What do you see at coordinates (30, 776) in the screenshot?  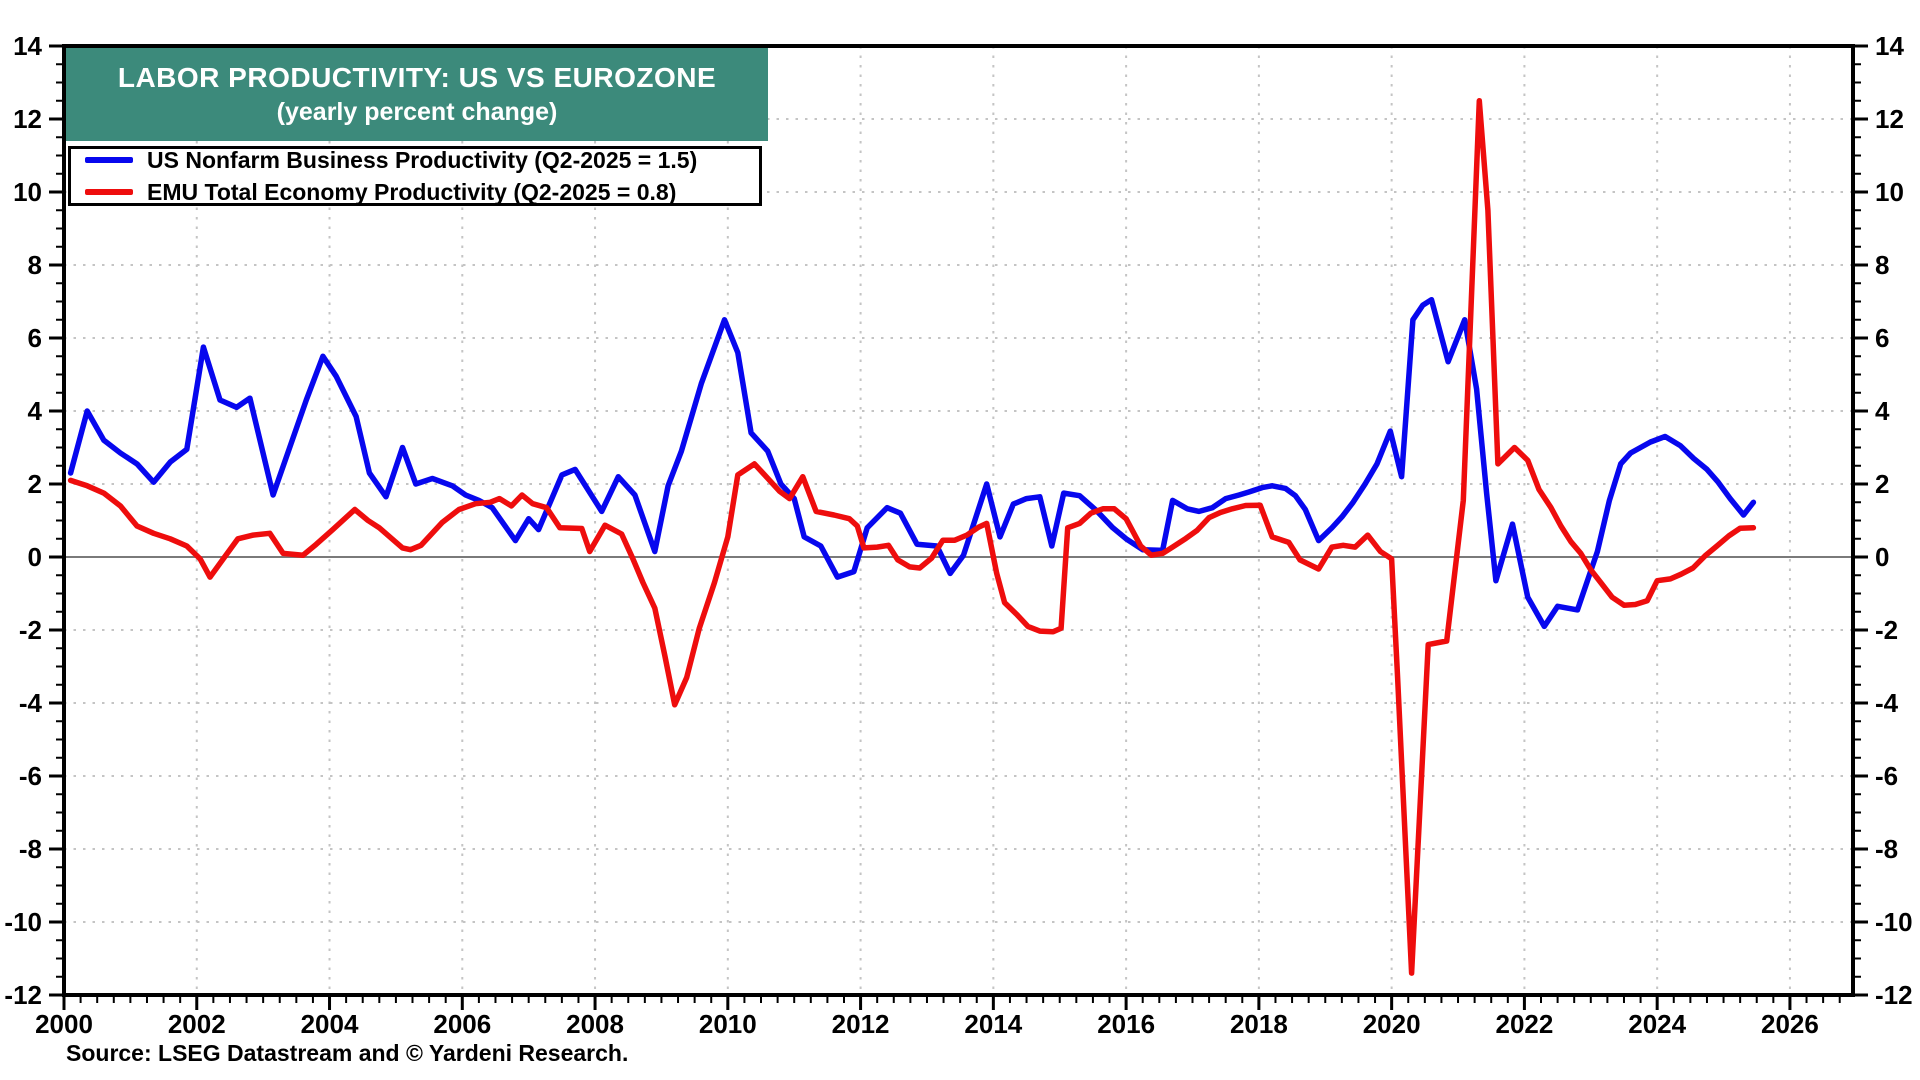 I see `y-tick-label-left: -6` at bounding box center [30, 776].